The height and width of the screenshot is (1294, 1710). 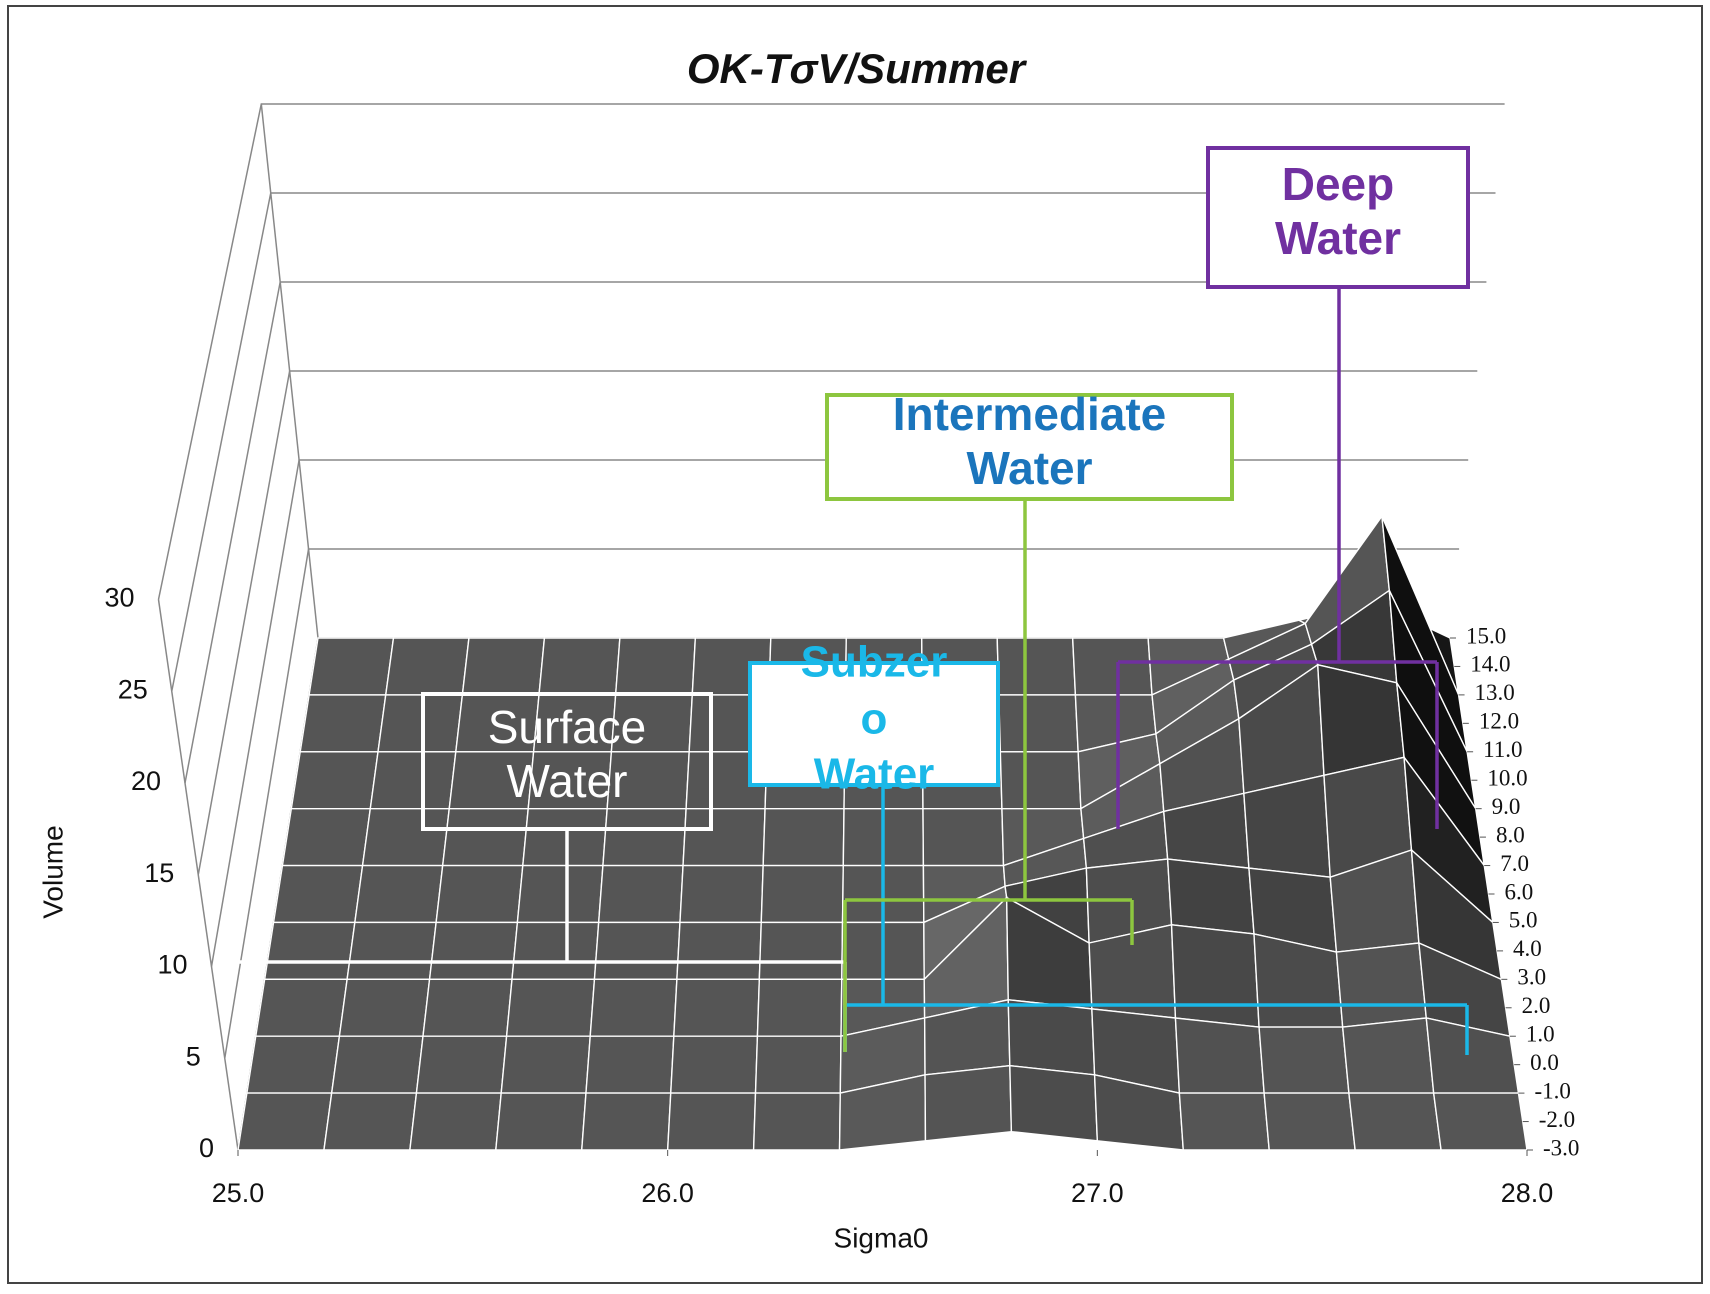 I want to click on x-axis-label: Sigma0, so click(x=881, y=1237).